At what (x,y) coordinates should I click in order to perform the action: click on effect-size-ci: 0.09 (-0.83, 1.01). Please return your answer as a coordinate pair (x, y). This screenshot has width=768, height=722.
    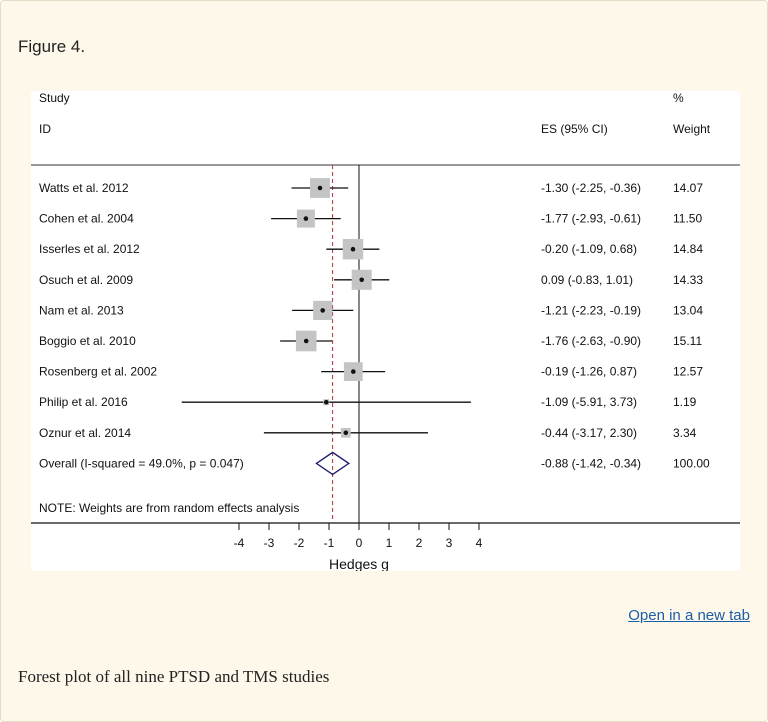
    Looking at the image, I should click on (587, 280).